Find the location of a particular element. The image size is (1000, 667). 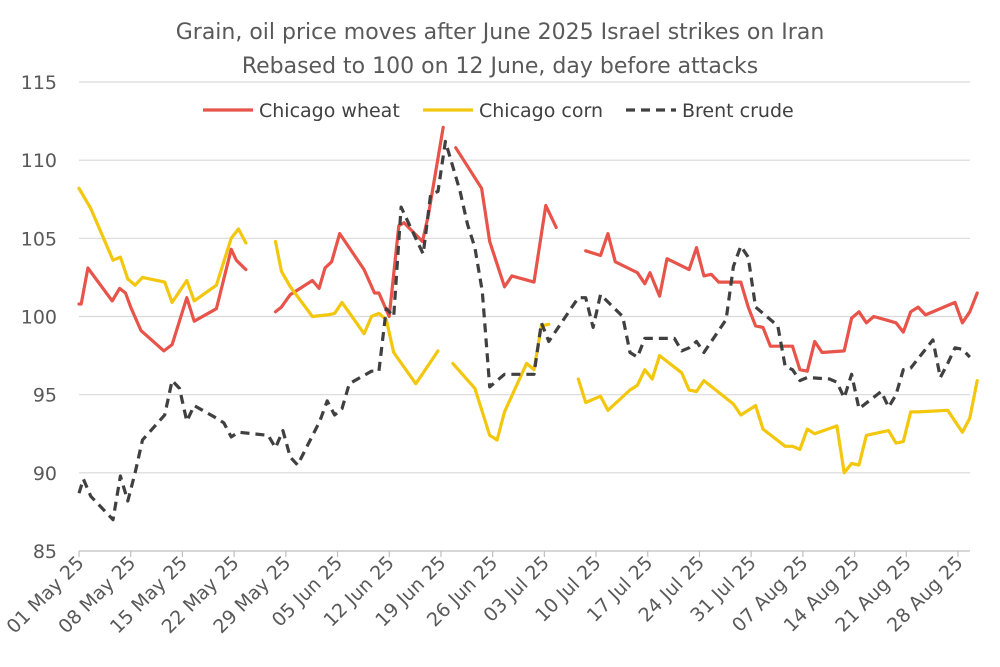

y-tick-label: 90 is located at coordinates (45, 474).